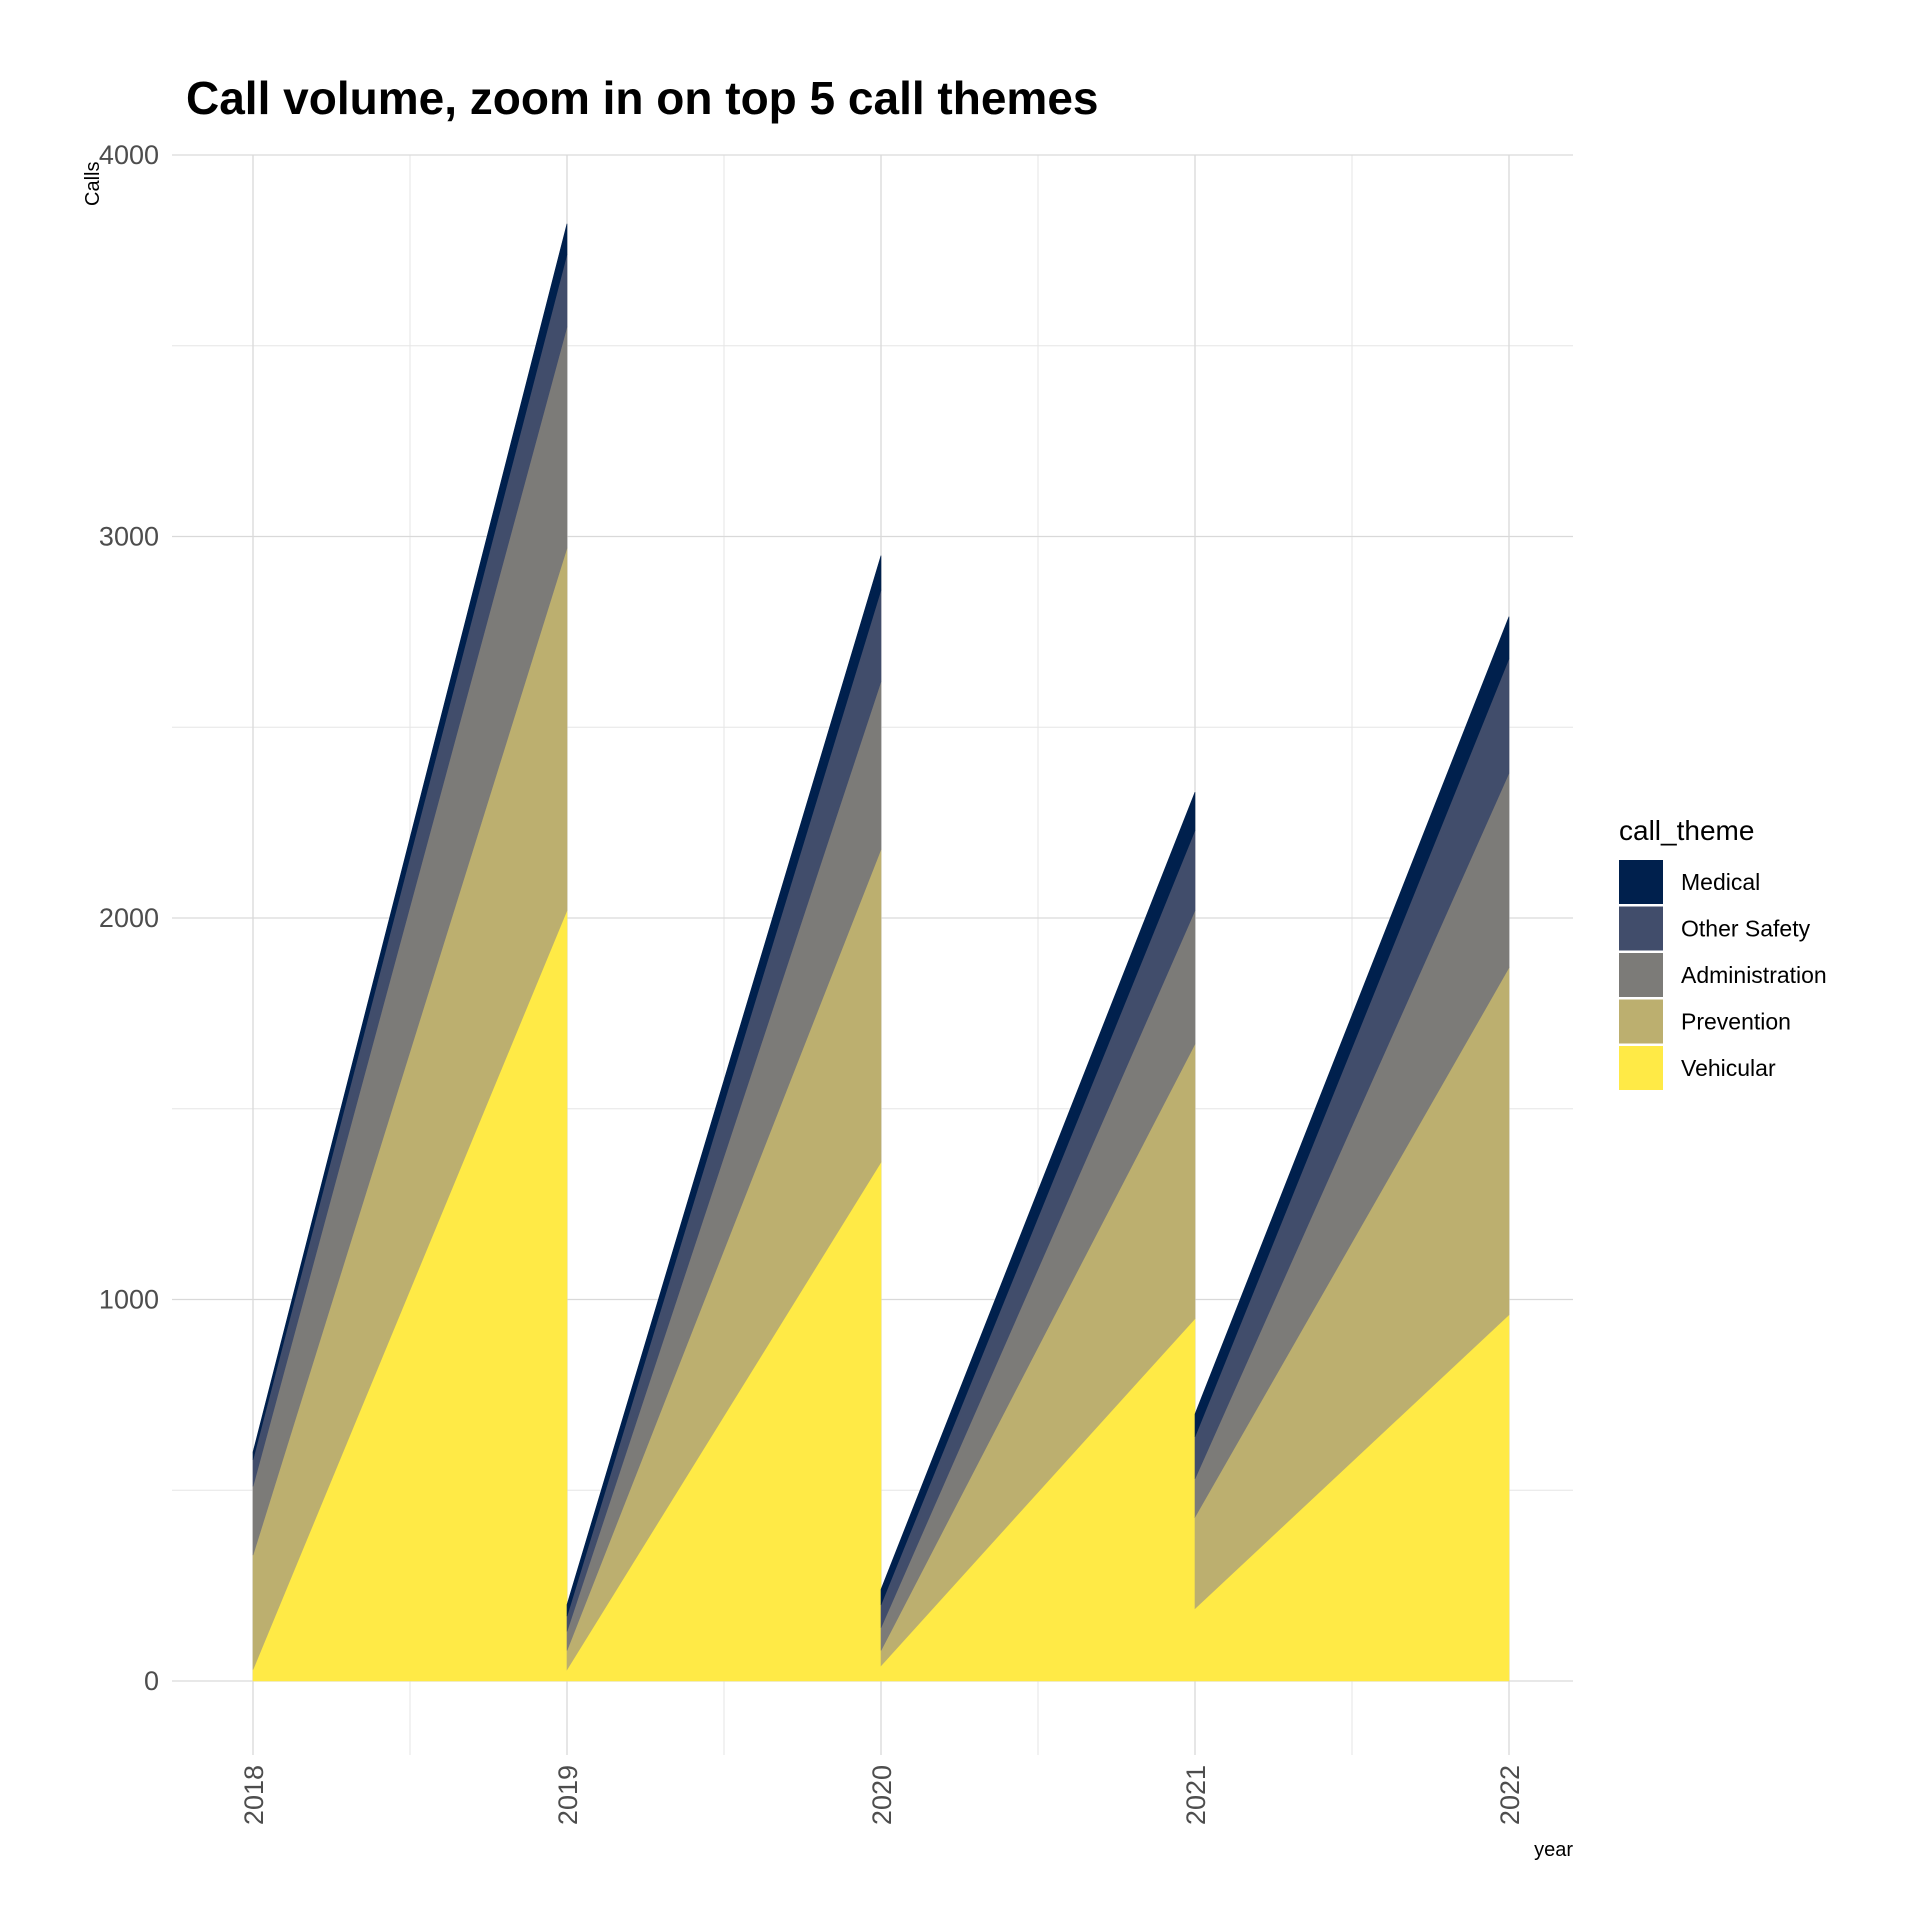 The height and width of the screenshot is (1920, 1920). I want to click on legend-label: Medical, so click(1720, 882).